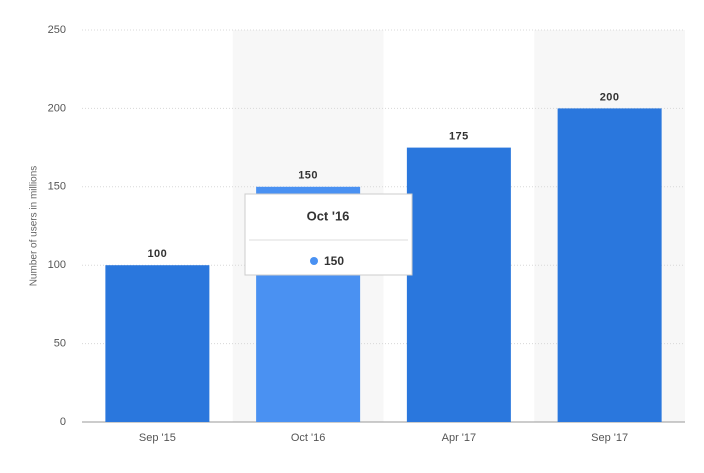 This screenshot has width=704, height=473. Describe the element at coordinates (57, 108) in the screenshot. I see `y-tick-label: 200` at that location.